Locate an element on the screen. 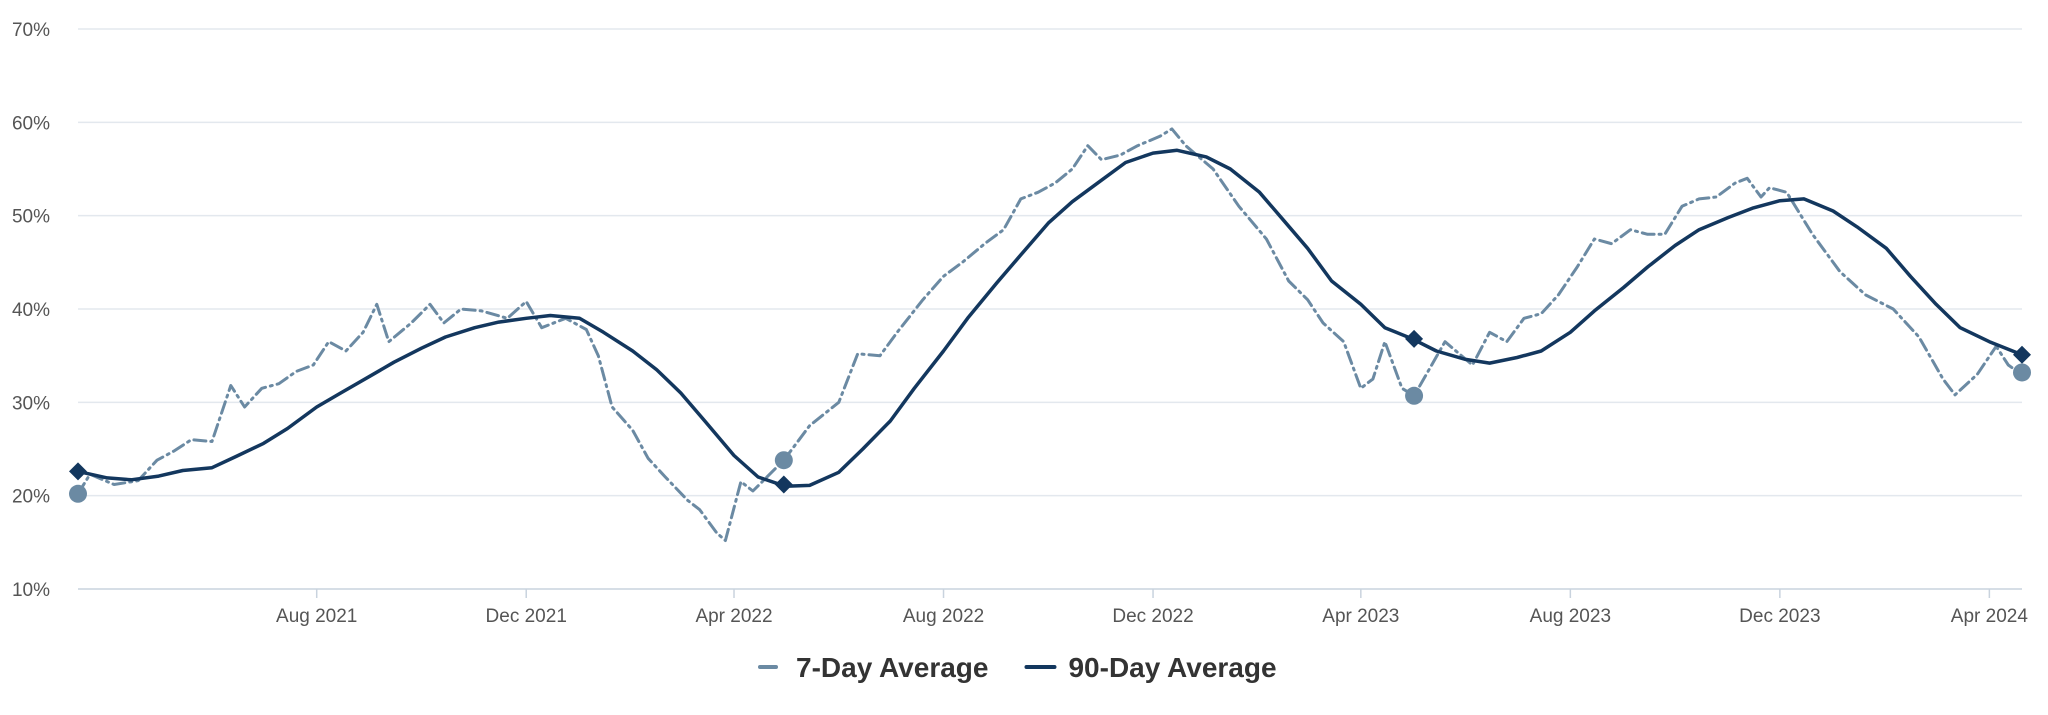  x-tick-label: Dec 2023 is located at coordinates (1779, 616).